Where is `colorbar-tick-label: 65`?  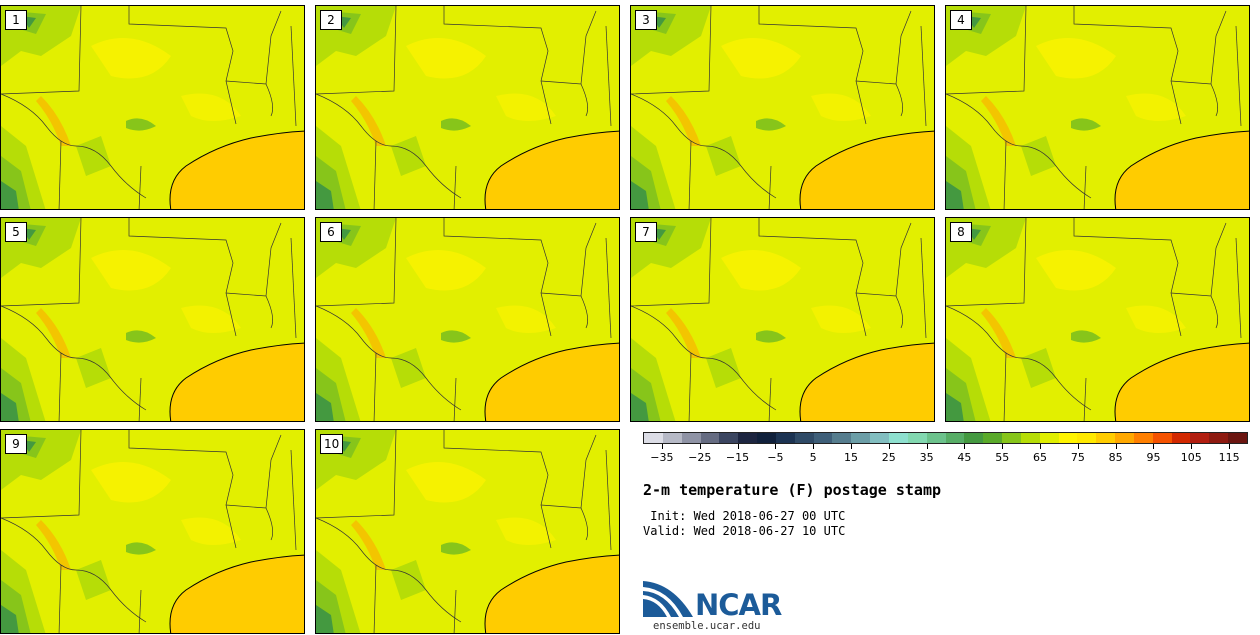 colorbar-tick-label: 65 is located at coordinates (1040, 457).